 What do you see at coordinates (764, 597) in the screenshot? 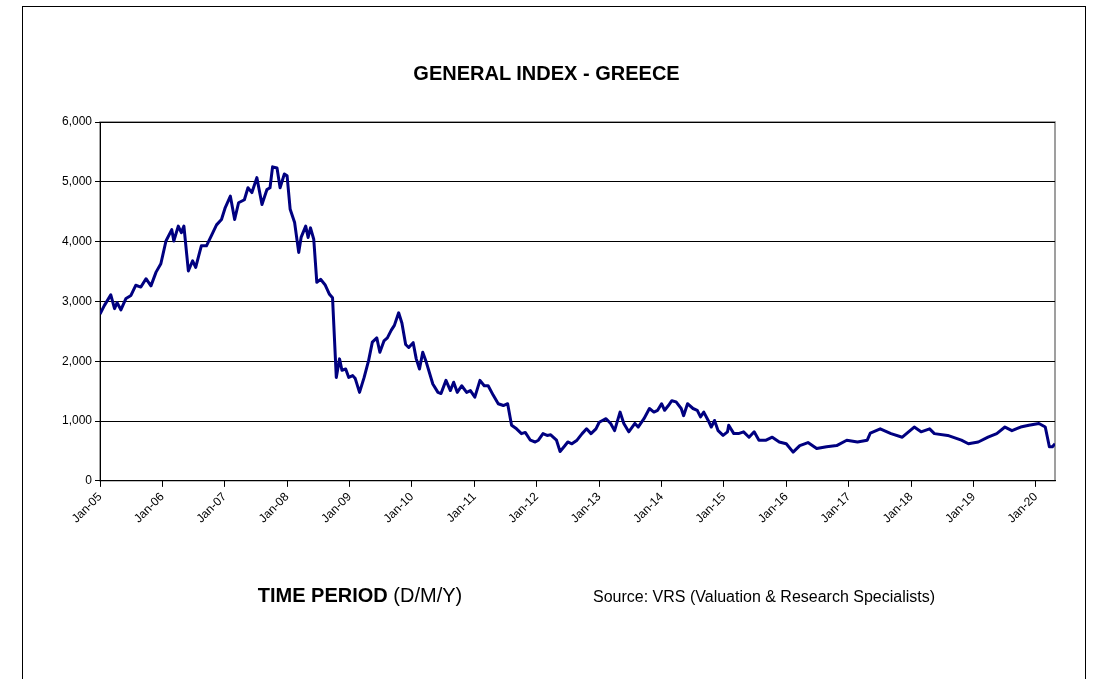
I see `source-note: Source: VRS (Valuation & Research Specialists)` at bounding box center [764, 597].